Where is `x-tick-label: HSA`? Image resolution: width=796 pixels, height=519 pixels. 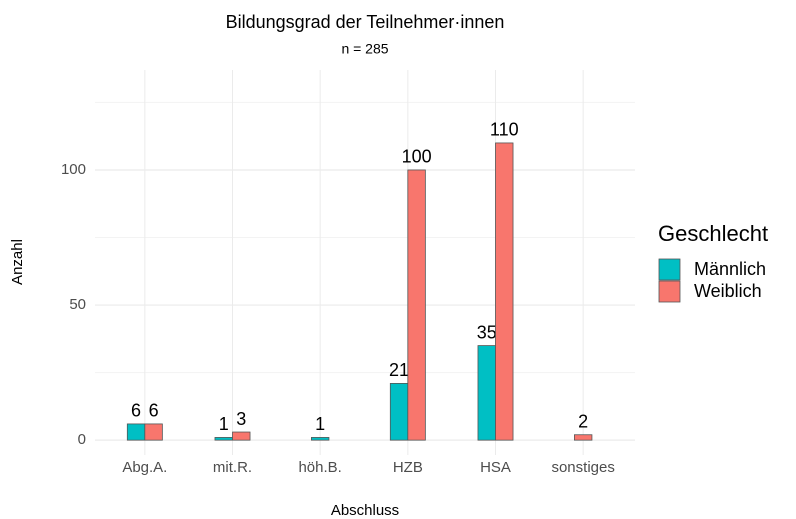 x-tick-label: HSA is located at coordinates (495, 467).